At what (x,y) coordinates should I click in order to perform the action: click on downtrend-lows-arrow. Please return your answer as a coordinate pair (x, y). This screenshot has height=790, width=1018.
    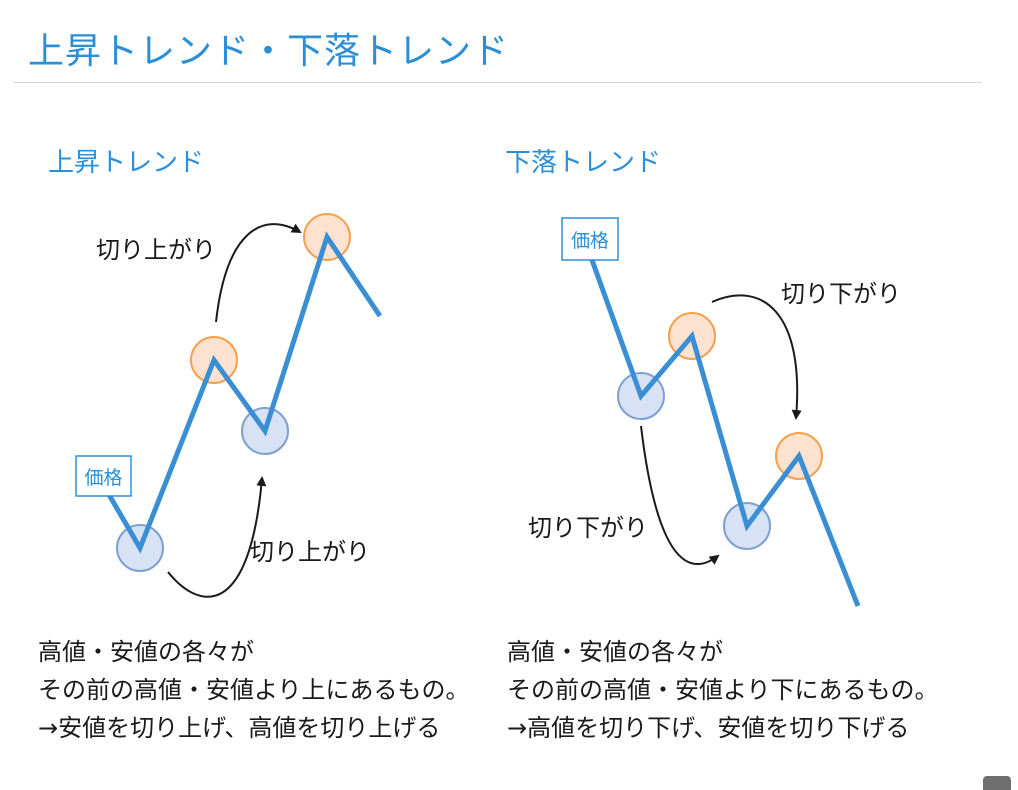
    Looking at the image, I should click on (680, 495).